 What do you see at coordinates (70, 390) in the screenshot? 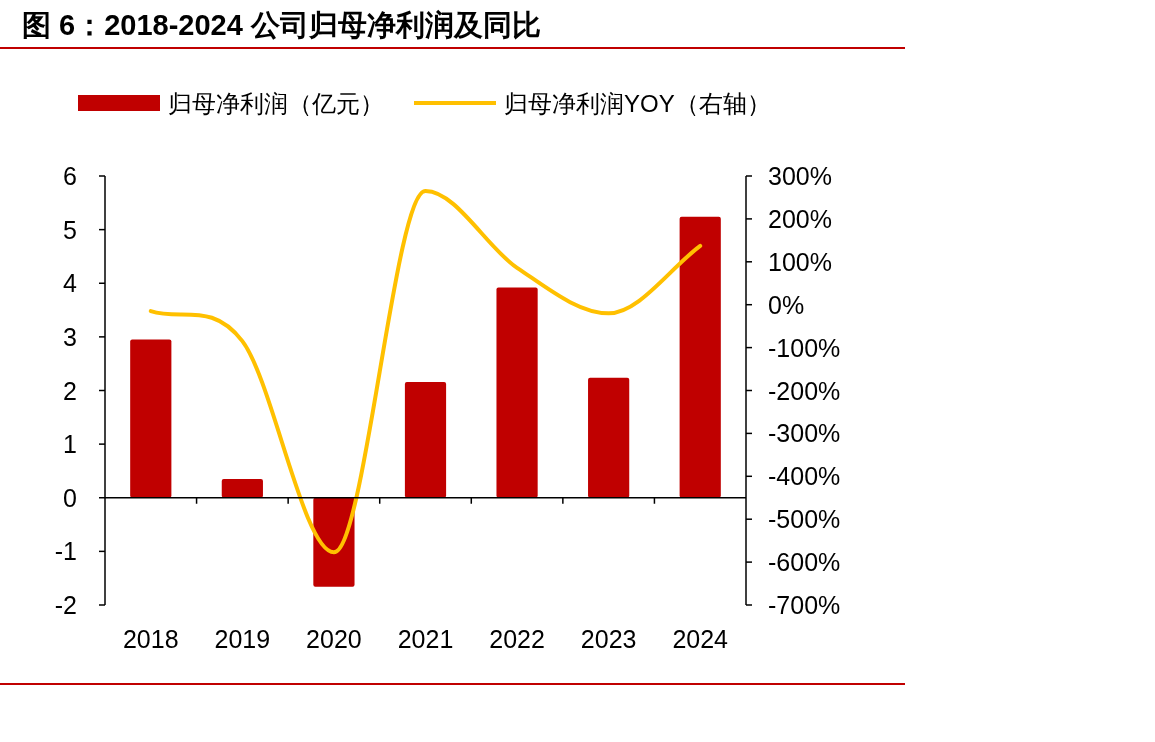
I see `y-tick-label: 2` at bounding box center [70, 390].